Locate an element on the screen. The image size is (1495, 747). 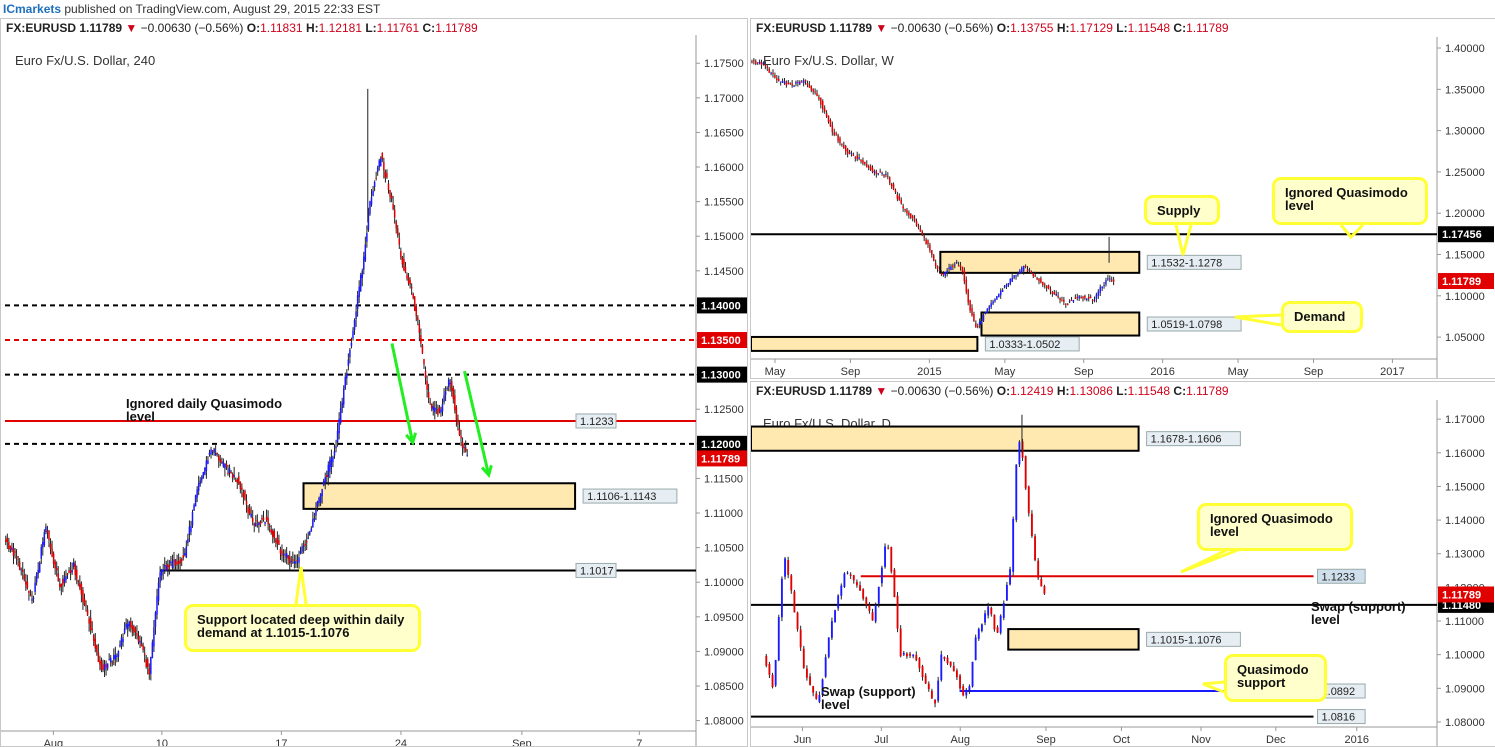
open-value: 1.11831 is located at coordinates (281, 28).